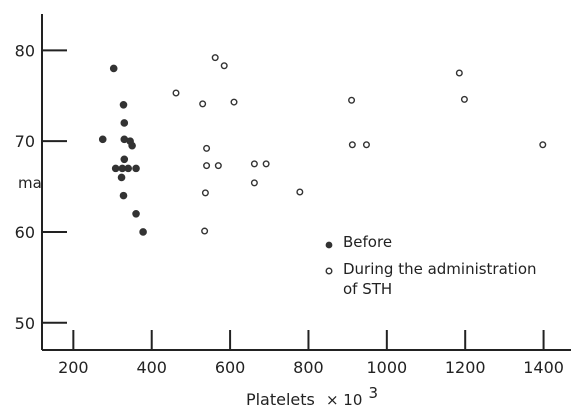 Image resolution: width=572 pixels, height=412 pixels. Describe the element at coordinates (367, 289) in the screenshot. I see `legend-label-during-line-2: of STH` at that location.